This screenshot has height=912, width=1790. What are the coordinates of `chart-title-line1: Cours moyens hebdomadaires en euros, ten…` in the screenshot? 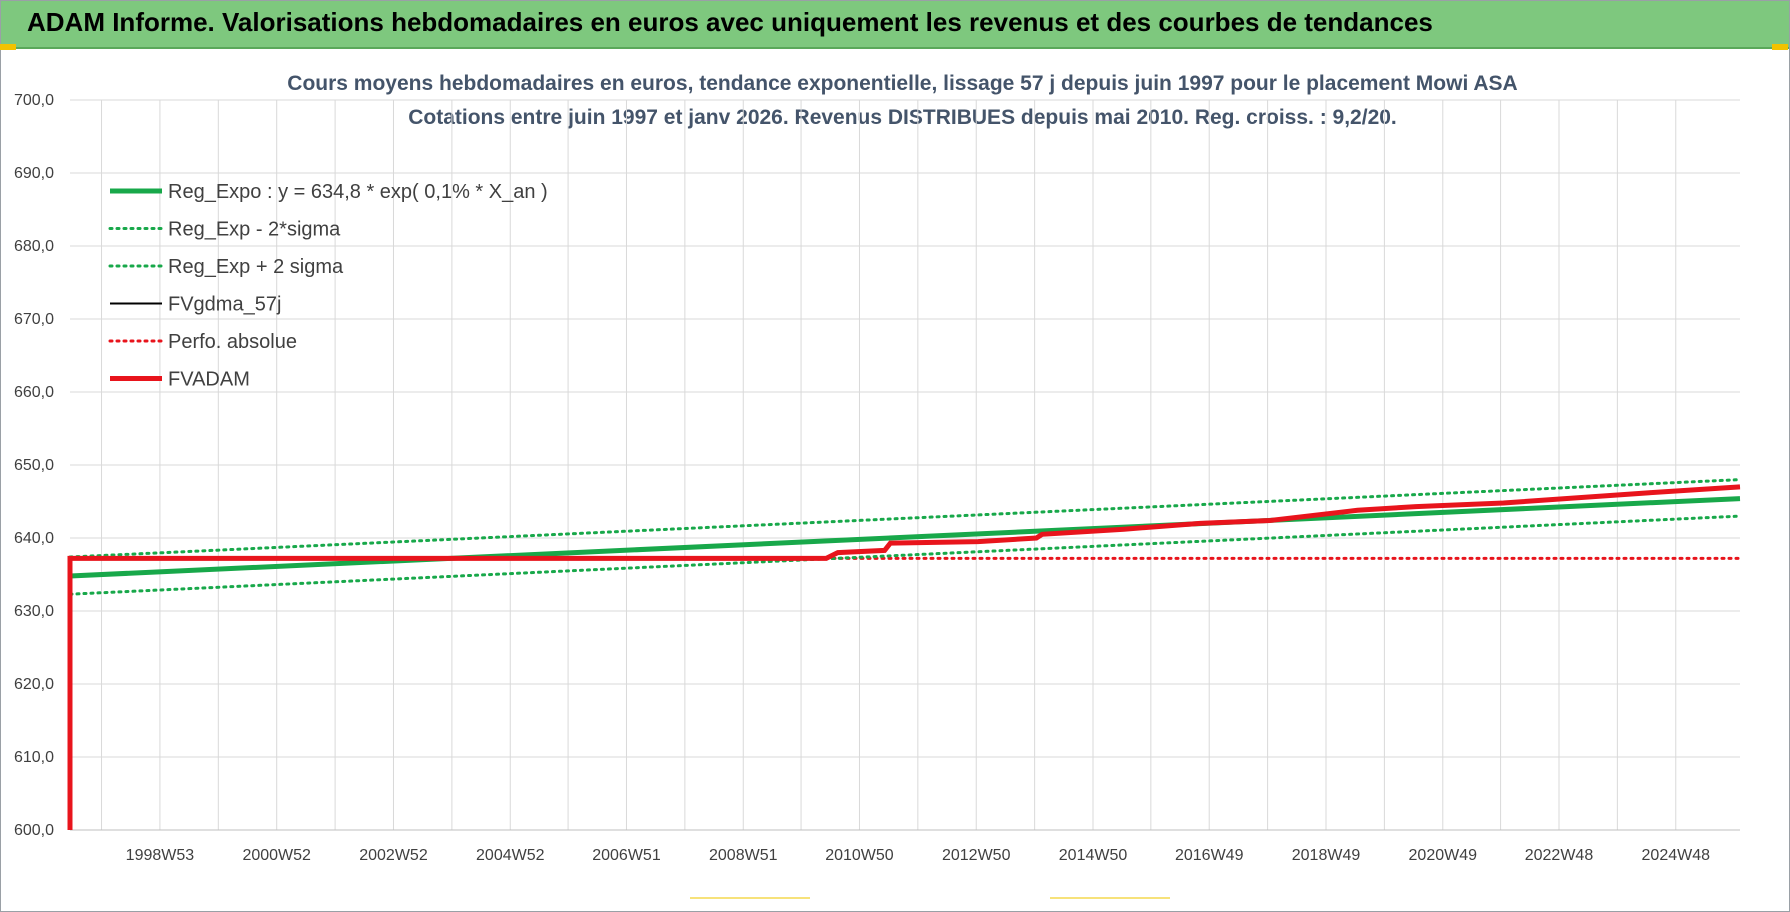 It's located at (902, 83).